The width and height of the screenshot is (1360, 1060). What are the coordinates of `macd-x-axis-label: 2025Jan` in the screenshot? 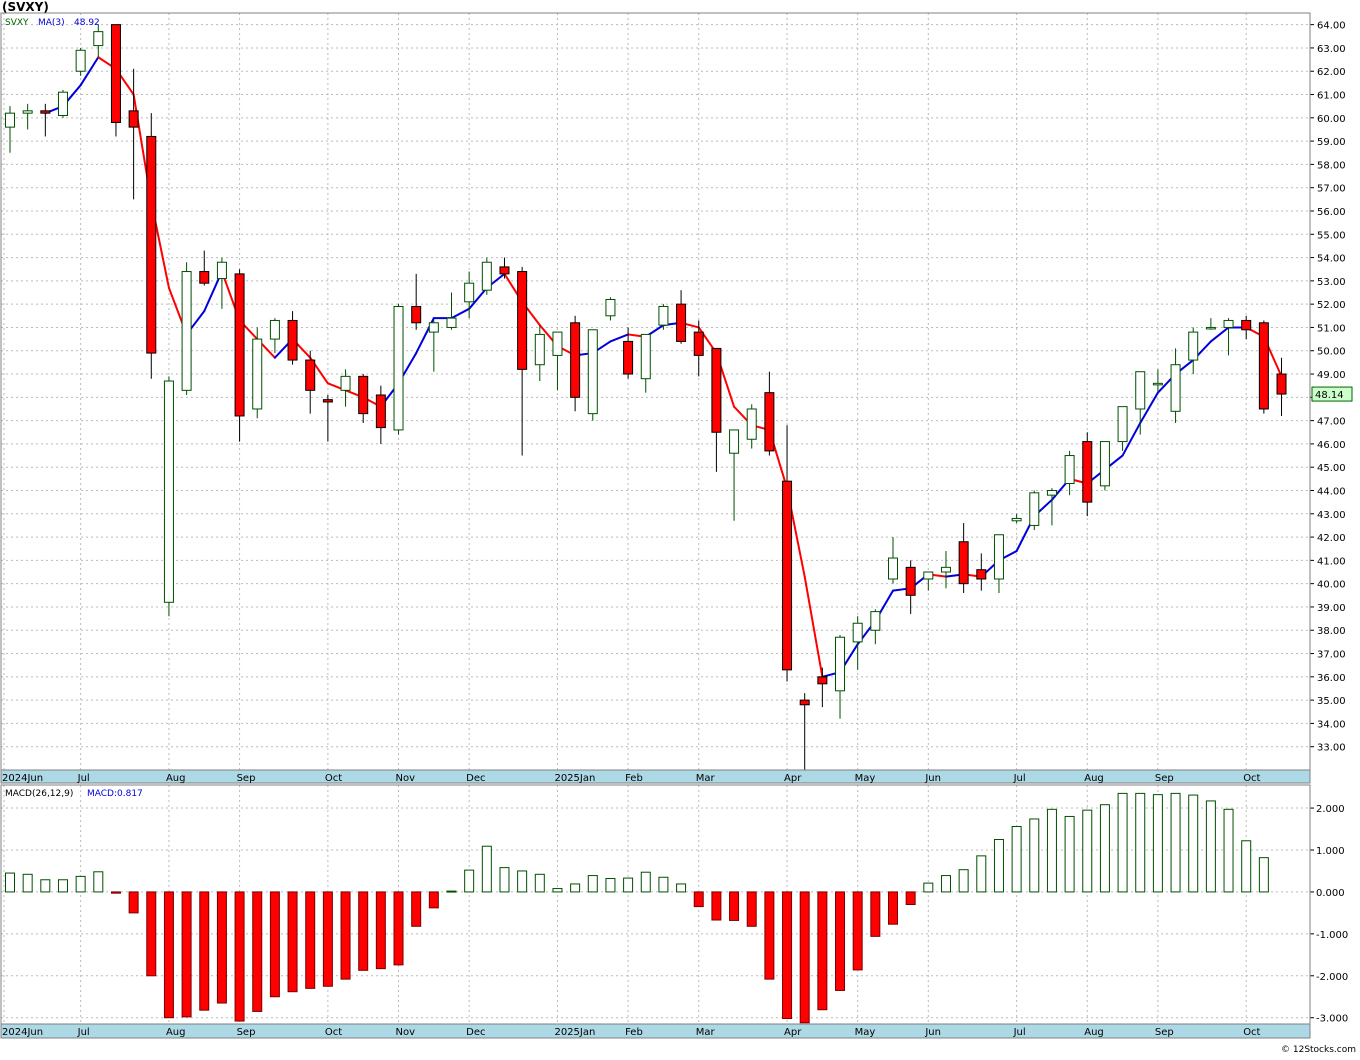 It's located at (574, 1032).